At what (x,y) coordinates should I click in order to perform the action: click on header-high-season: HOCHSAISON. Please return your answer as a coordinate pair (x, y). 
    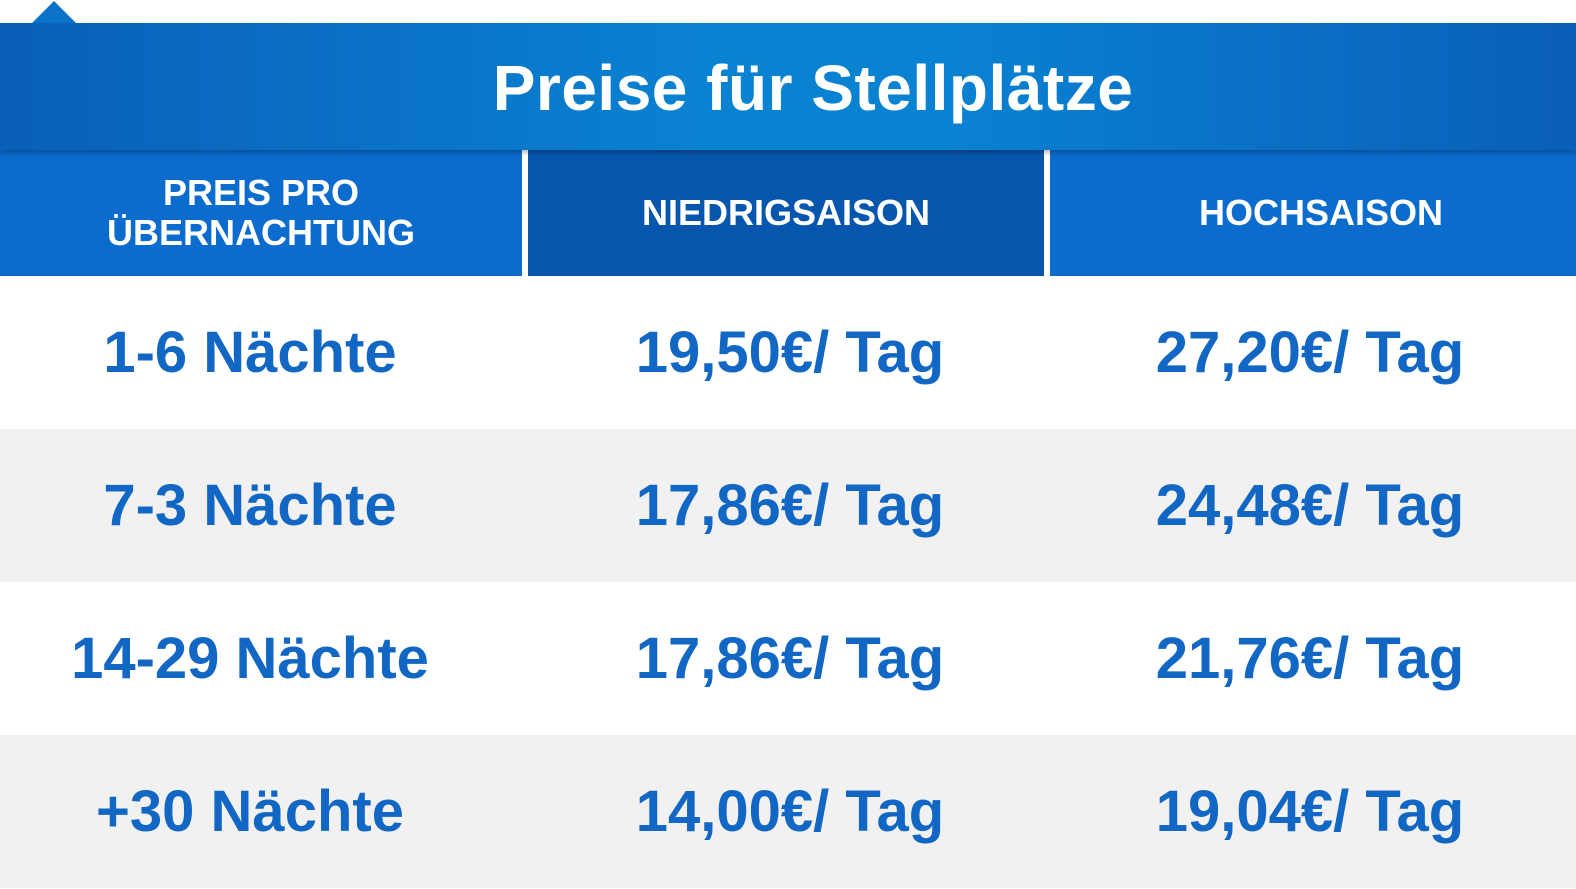
    Looking at the image, I should click on (1313, 213).